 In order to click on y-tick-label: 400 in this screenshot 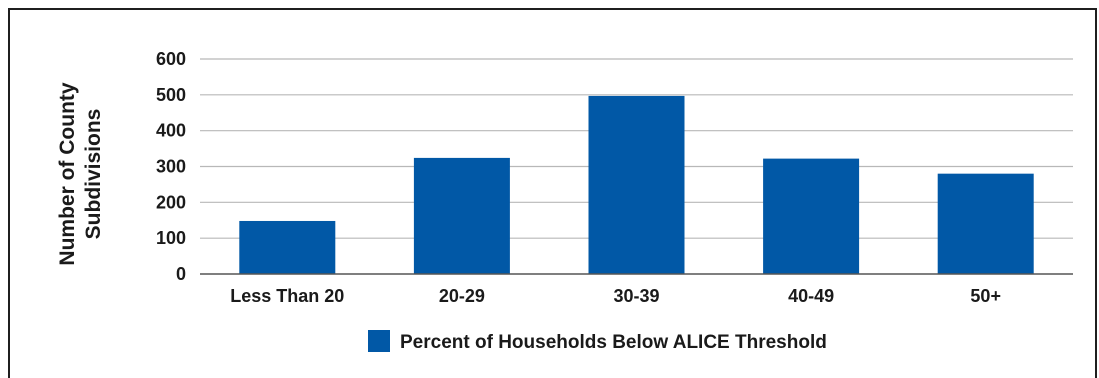, I will do `click(171, 131)`.